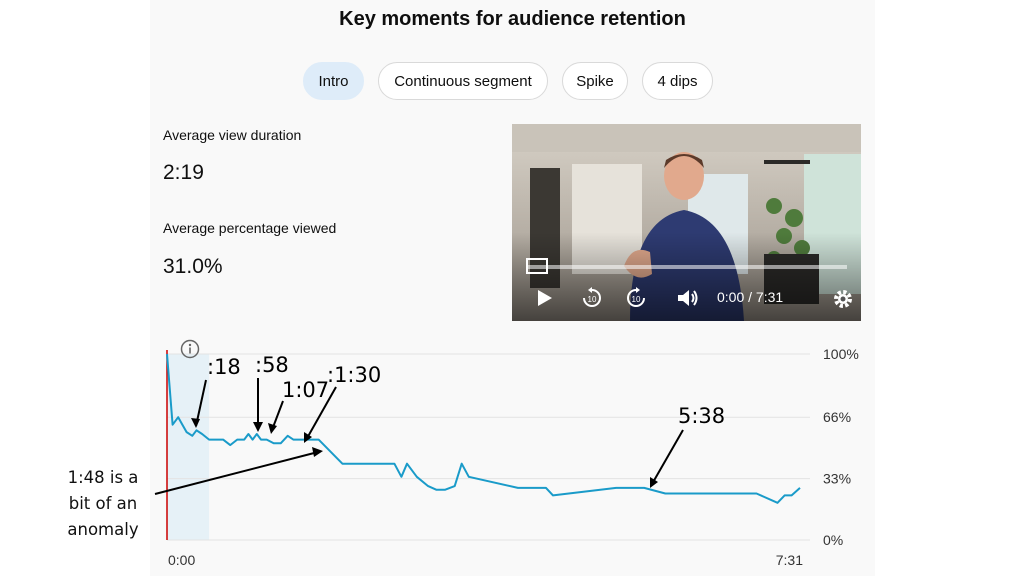 This screenshot has height=576, width=1024. Describe the element at coordinates (188, 447) in the screenshot. I see `intro-highlight` at that location.